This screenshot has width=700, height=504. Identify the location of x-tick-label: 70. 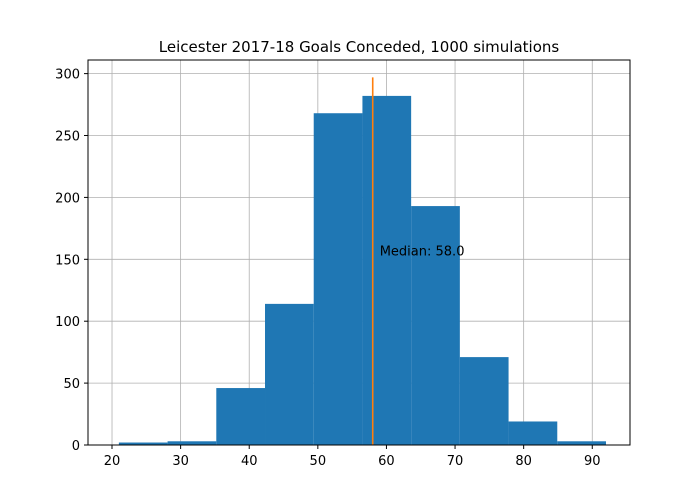
(455, 461).